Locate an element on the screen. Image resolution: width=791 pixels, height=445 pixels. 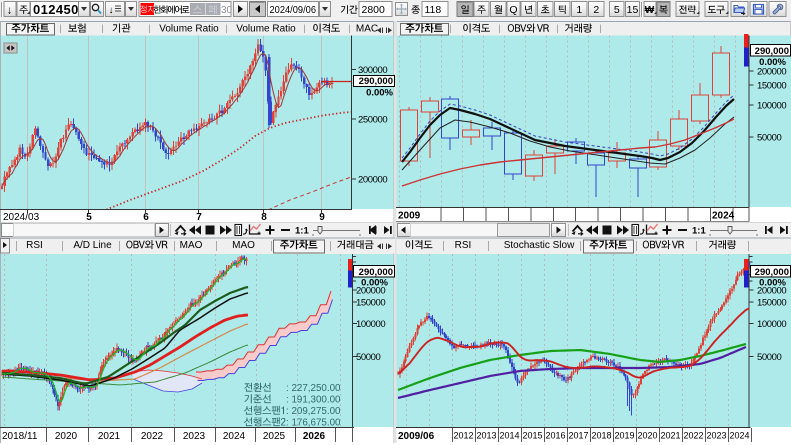
svg-text: 2018 is located at coordinates (601, 436).